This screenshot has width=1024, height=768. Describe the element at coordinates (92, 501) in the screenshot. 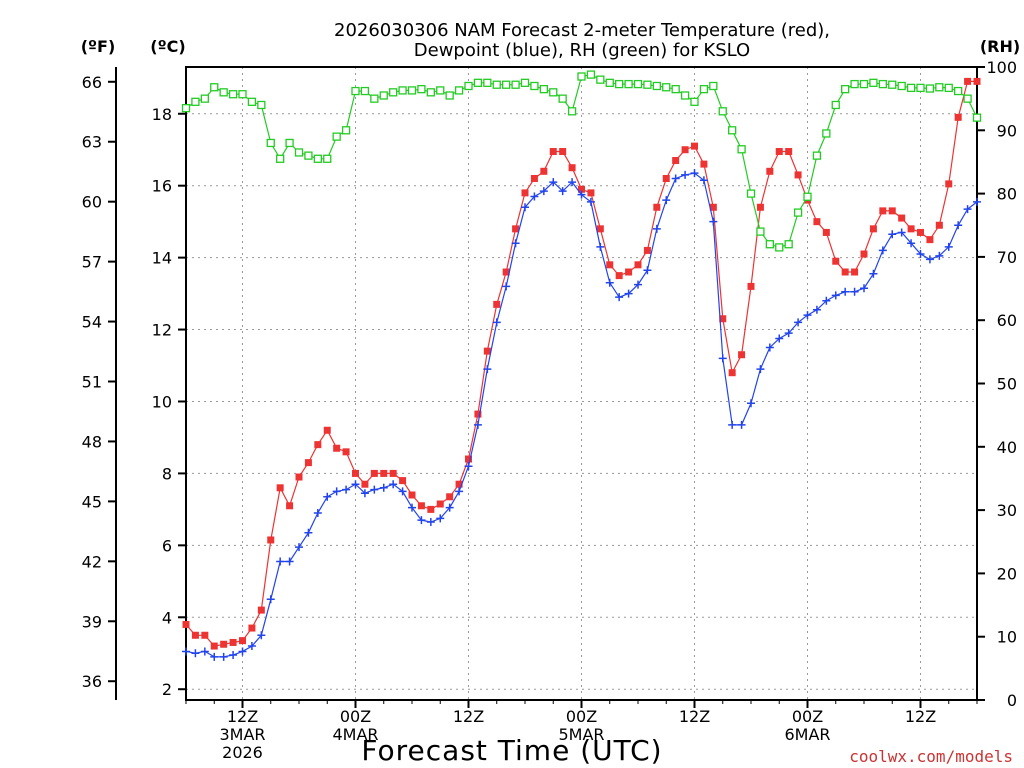

I see `fahrenheit-tick-label: 45` at that location.